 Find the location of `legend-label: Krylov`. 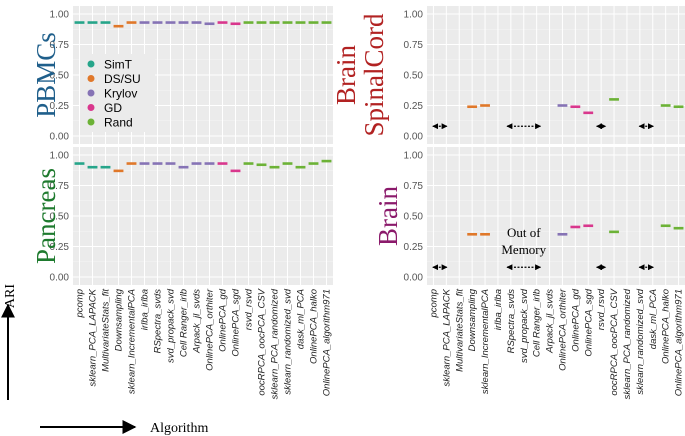

legend-label: Krylov is located at coordinates (120, 94).